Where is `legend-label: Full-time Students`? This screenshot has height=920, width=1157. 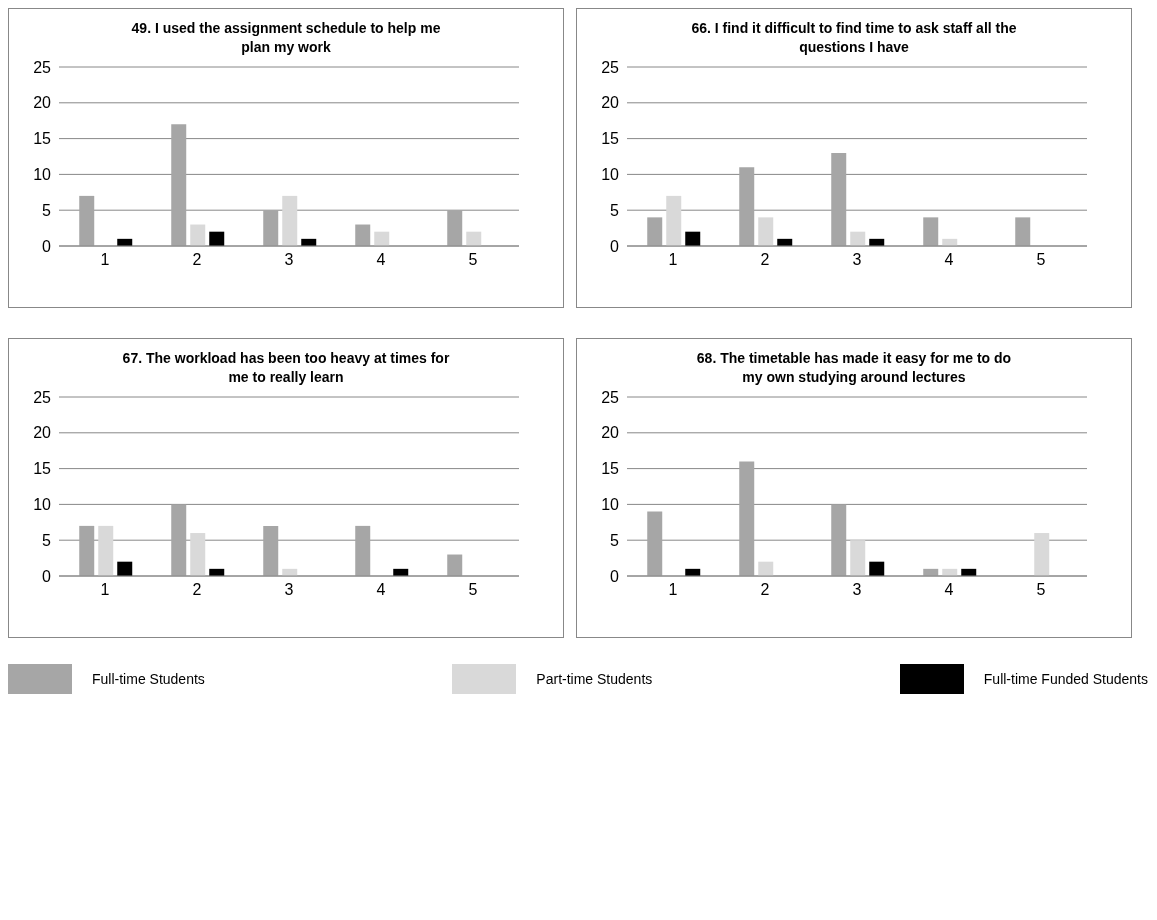 legend-label: Full-time Students is located at coordinates (148, 679).